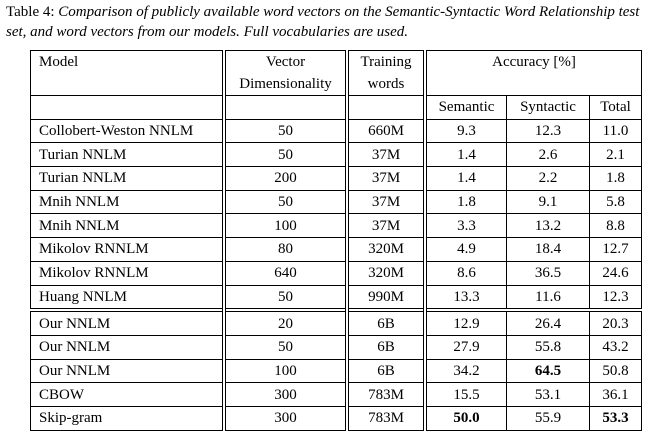  What do you see at coordinates (548, 394) in the screenshot?
I see `value-cell: 53.1` at bounding box center [548, 394].